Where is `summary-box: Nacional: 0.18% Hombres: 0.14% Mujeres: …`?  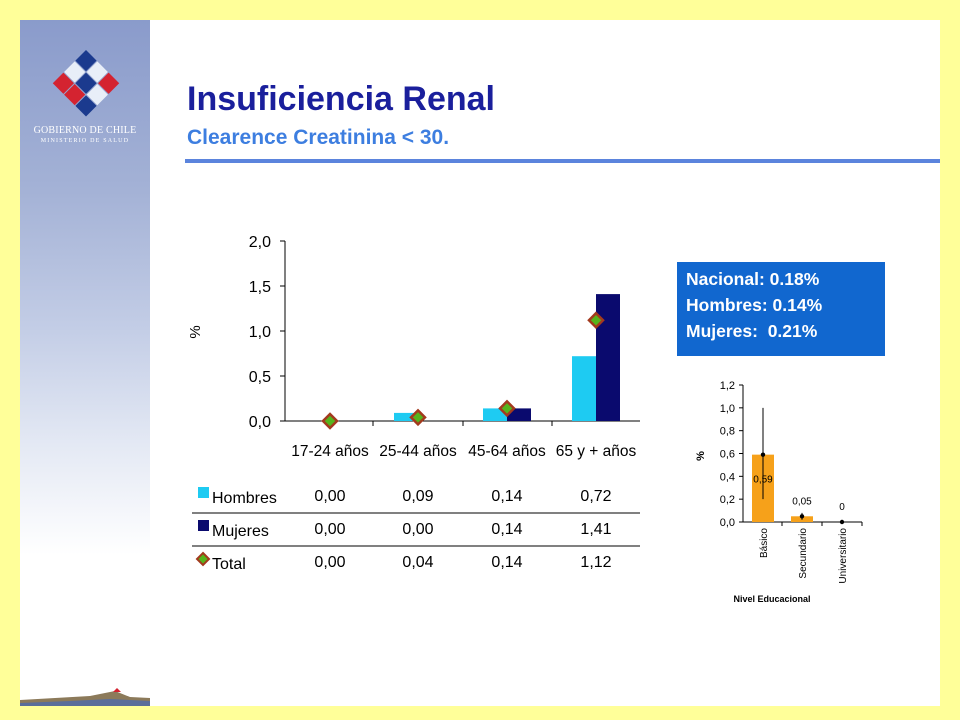 summary-box: Nacional: 0.18% Hombres: 0.14% Mujeres: … is located at coordinates (781, 309).